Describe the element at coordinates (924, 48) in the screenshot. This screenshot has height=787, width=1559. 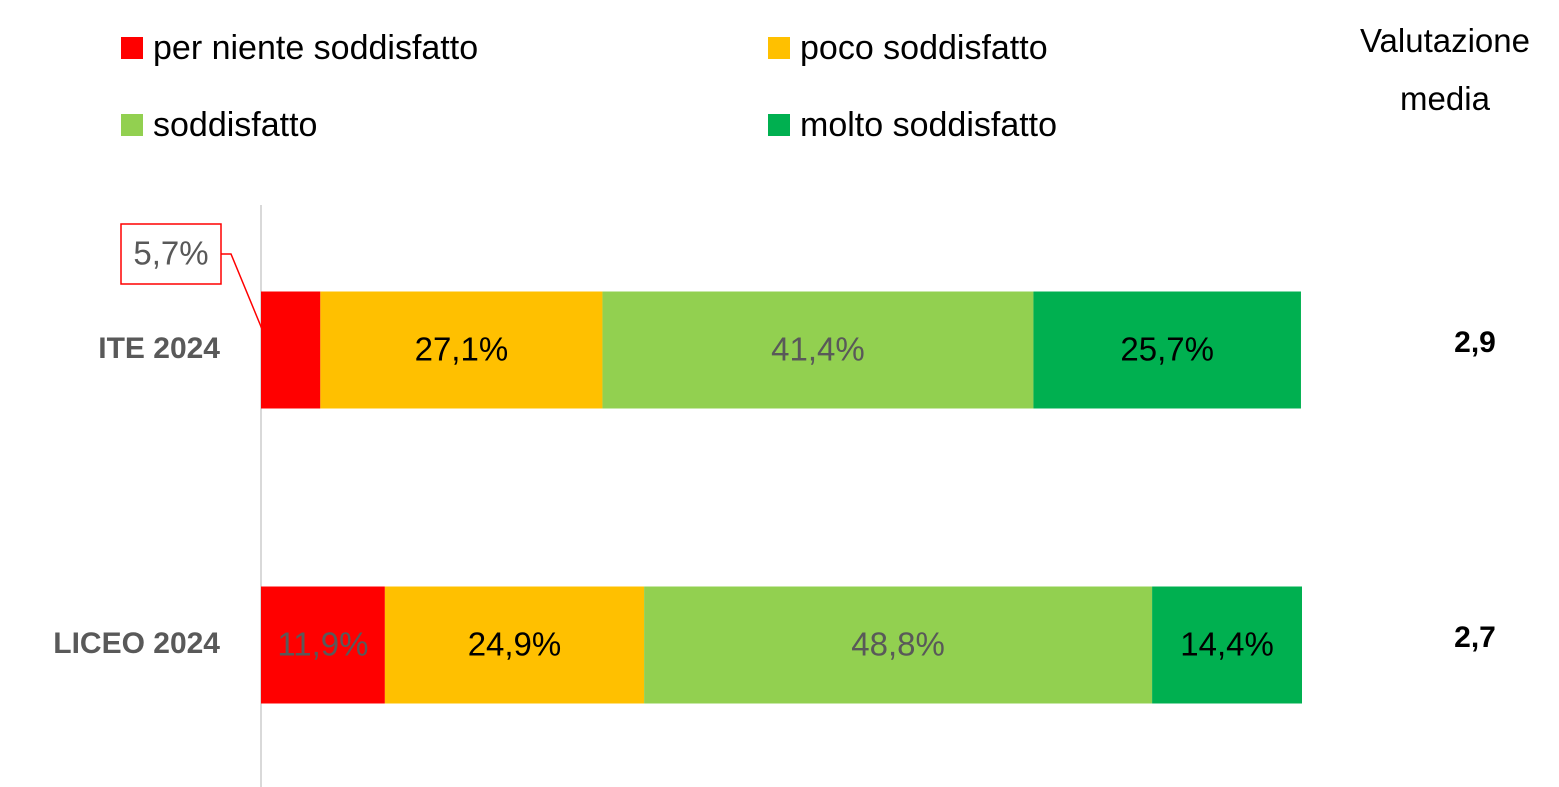
I see `legend-label: poco soddisfatto` at that location.